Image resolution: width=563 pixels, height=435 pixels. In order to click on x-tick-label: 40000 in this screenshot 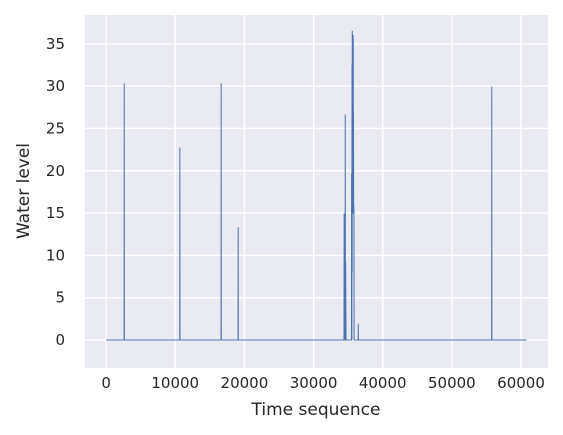, I will do `click(383, 383)`.